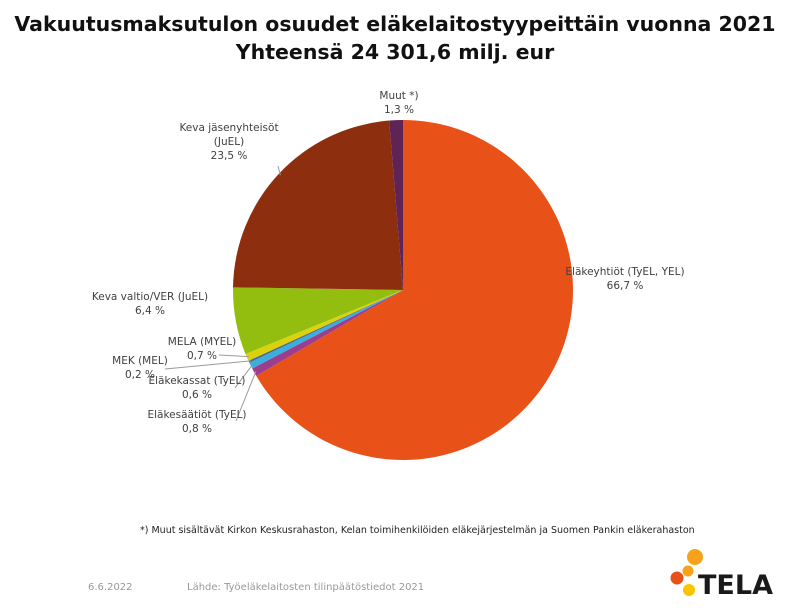  What do you see at coordinates (150, 304) in the screenshot?
I see `slice-label: Keva valtio/VER (JuEL) 6,4 %` at bounding box center [150, 304].